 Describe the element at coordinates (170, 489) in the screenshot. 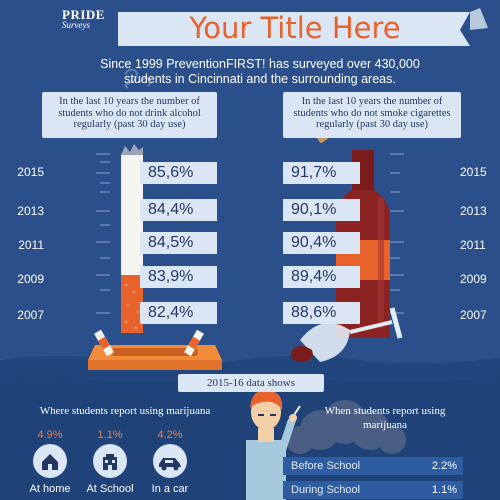

I see `place-label: In a car` at that location.